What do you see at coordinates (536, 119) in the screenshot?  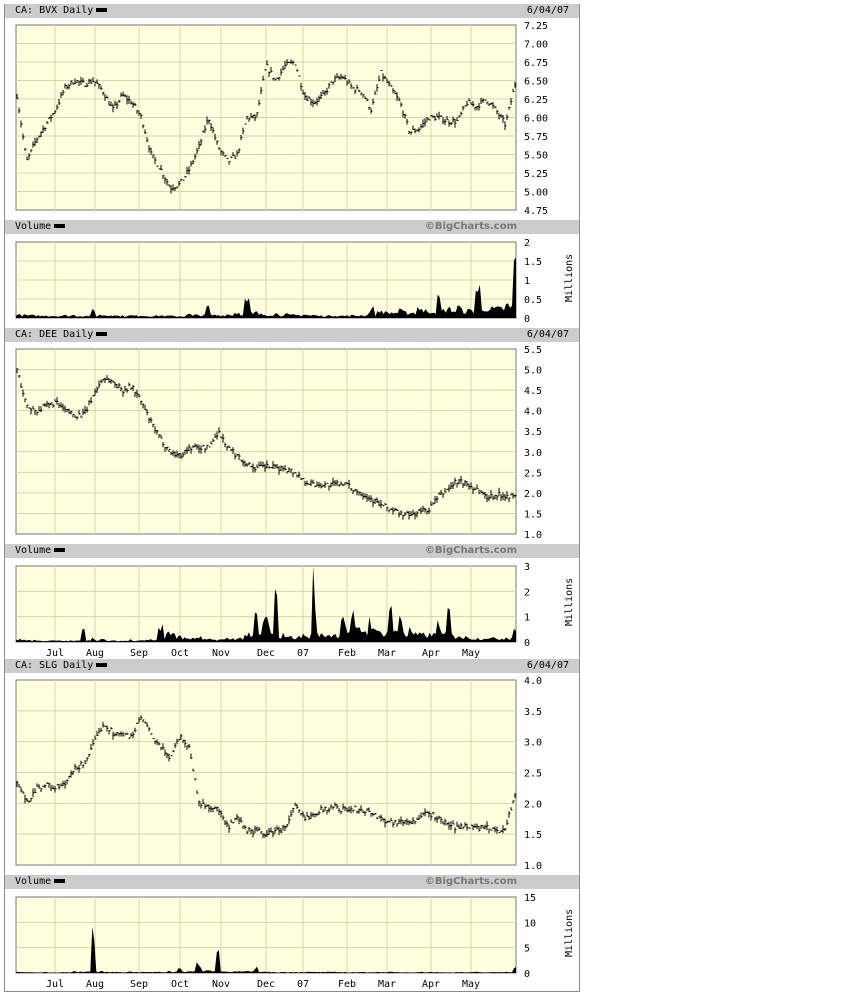 I see `y-tick-label: 6.00` at bounding box center [536, 119].